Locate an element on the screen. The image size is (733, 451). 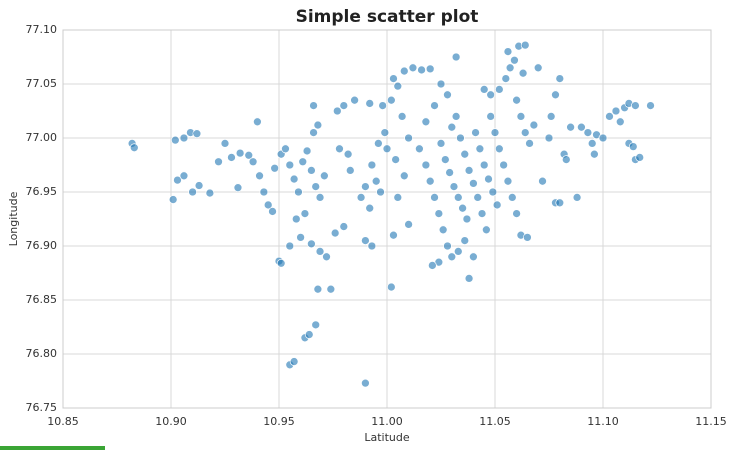
y-tick-label: 76.95 is located at coordinates (42, 191).